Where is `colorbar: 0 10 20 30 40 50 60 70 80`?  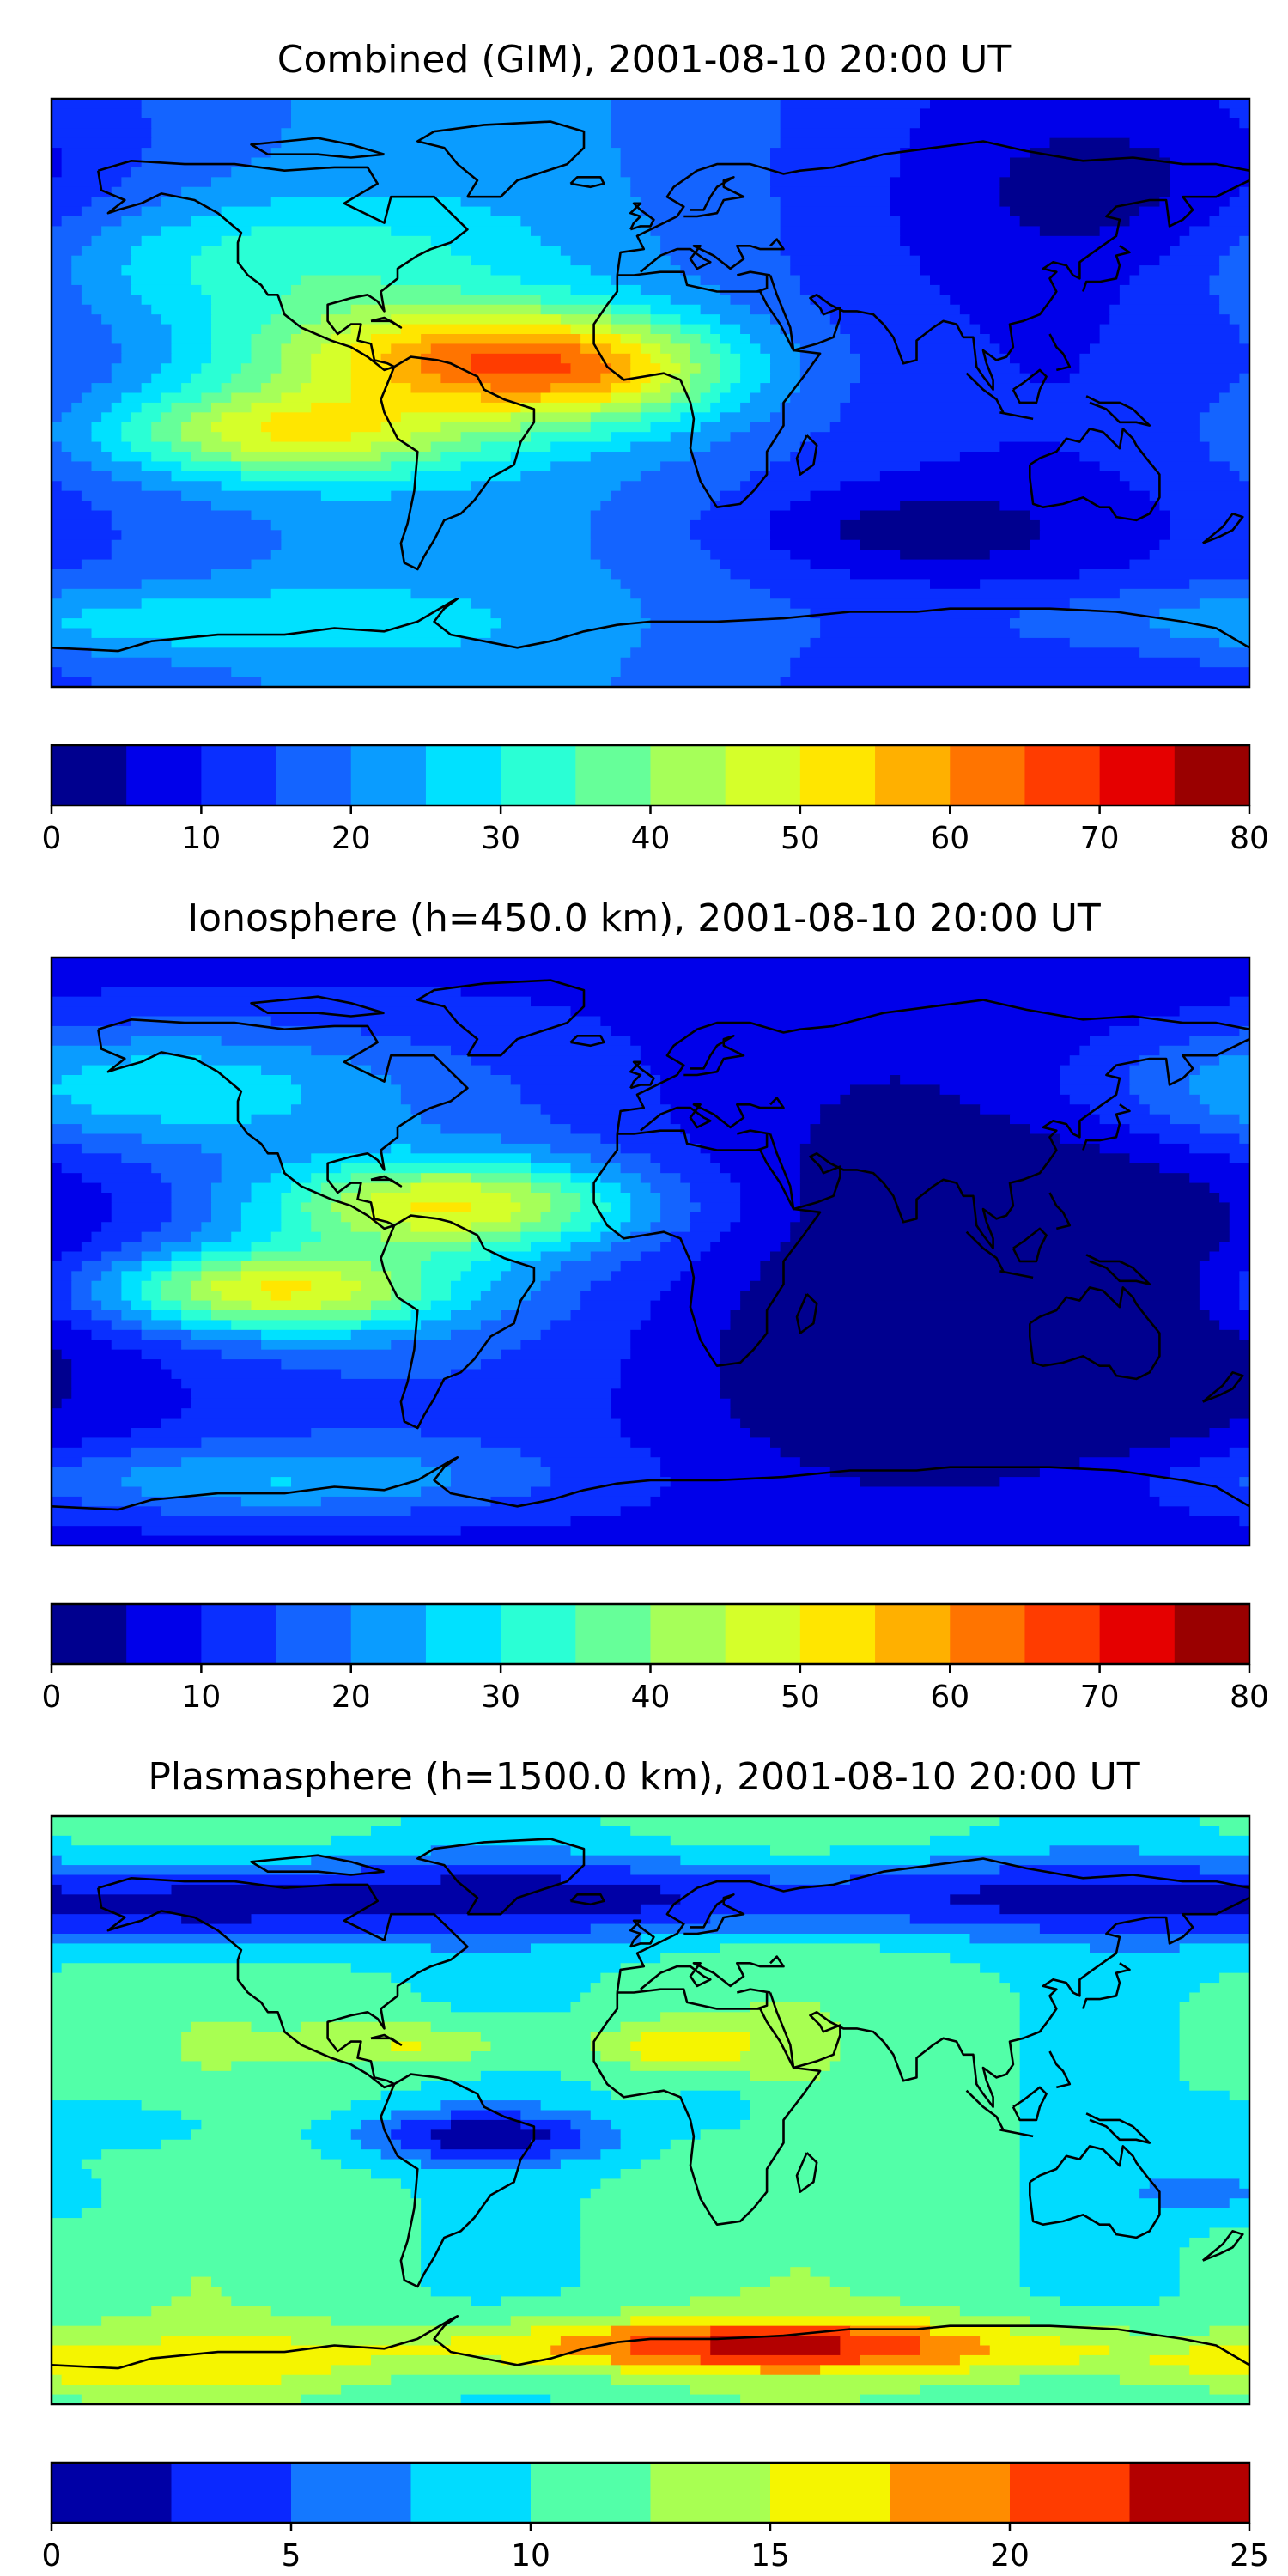
colorbar: 0 10 20 30 40 50 60 70 80 is located at coordinates (655, 1658).